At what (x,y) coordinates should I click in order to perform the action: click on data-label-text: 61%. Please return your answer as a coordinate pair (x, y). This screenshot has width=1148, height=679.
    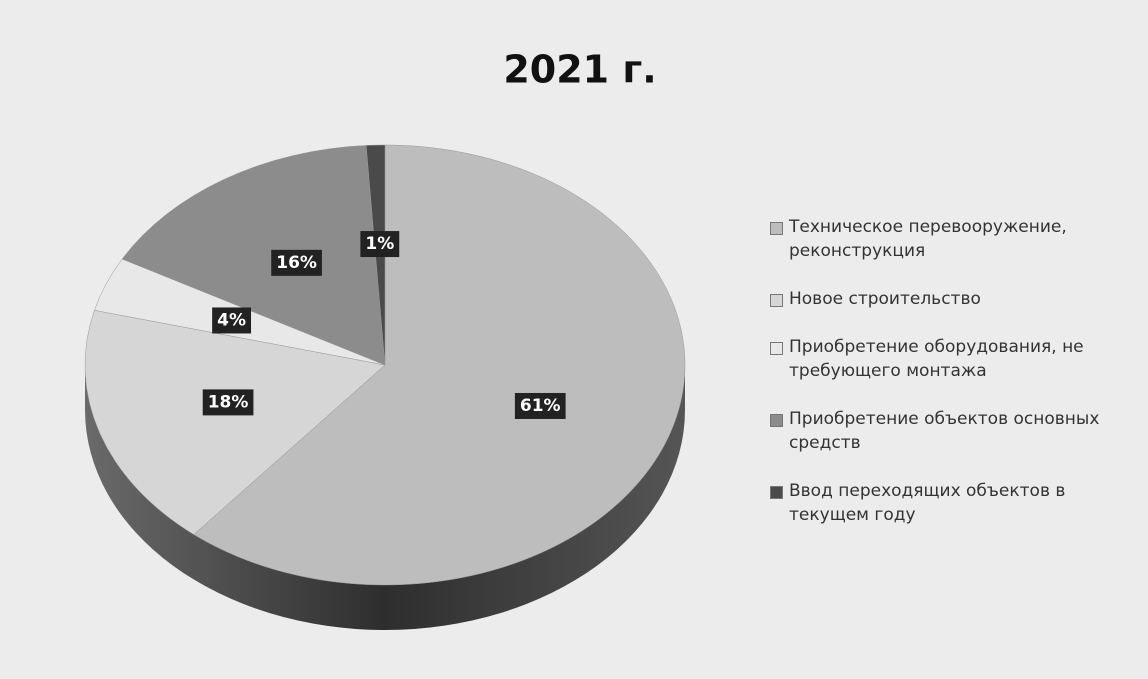
    Looking at the image, I should click on (540, 406).